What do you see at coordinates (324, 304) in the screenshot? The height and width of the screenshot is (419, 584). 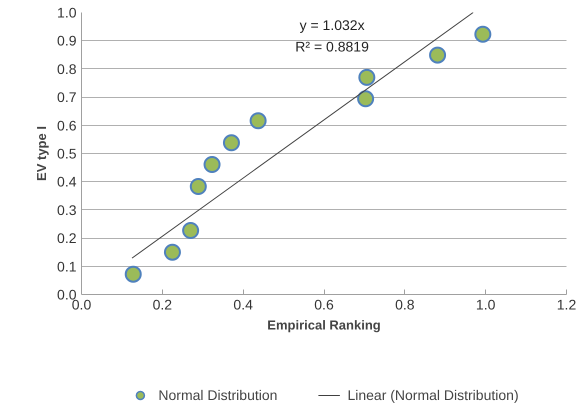 I see `x-tick-label: 0.6` at bounding box center [324, 304].